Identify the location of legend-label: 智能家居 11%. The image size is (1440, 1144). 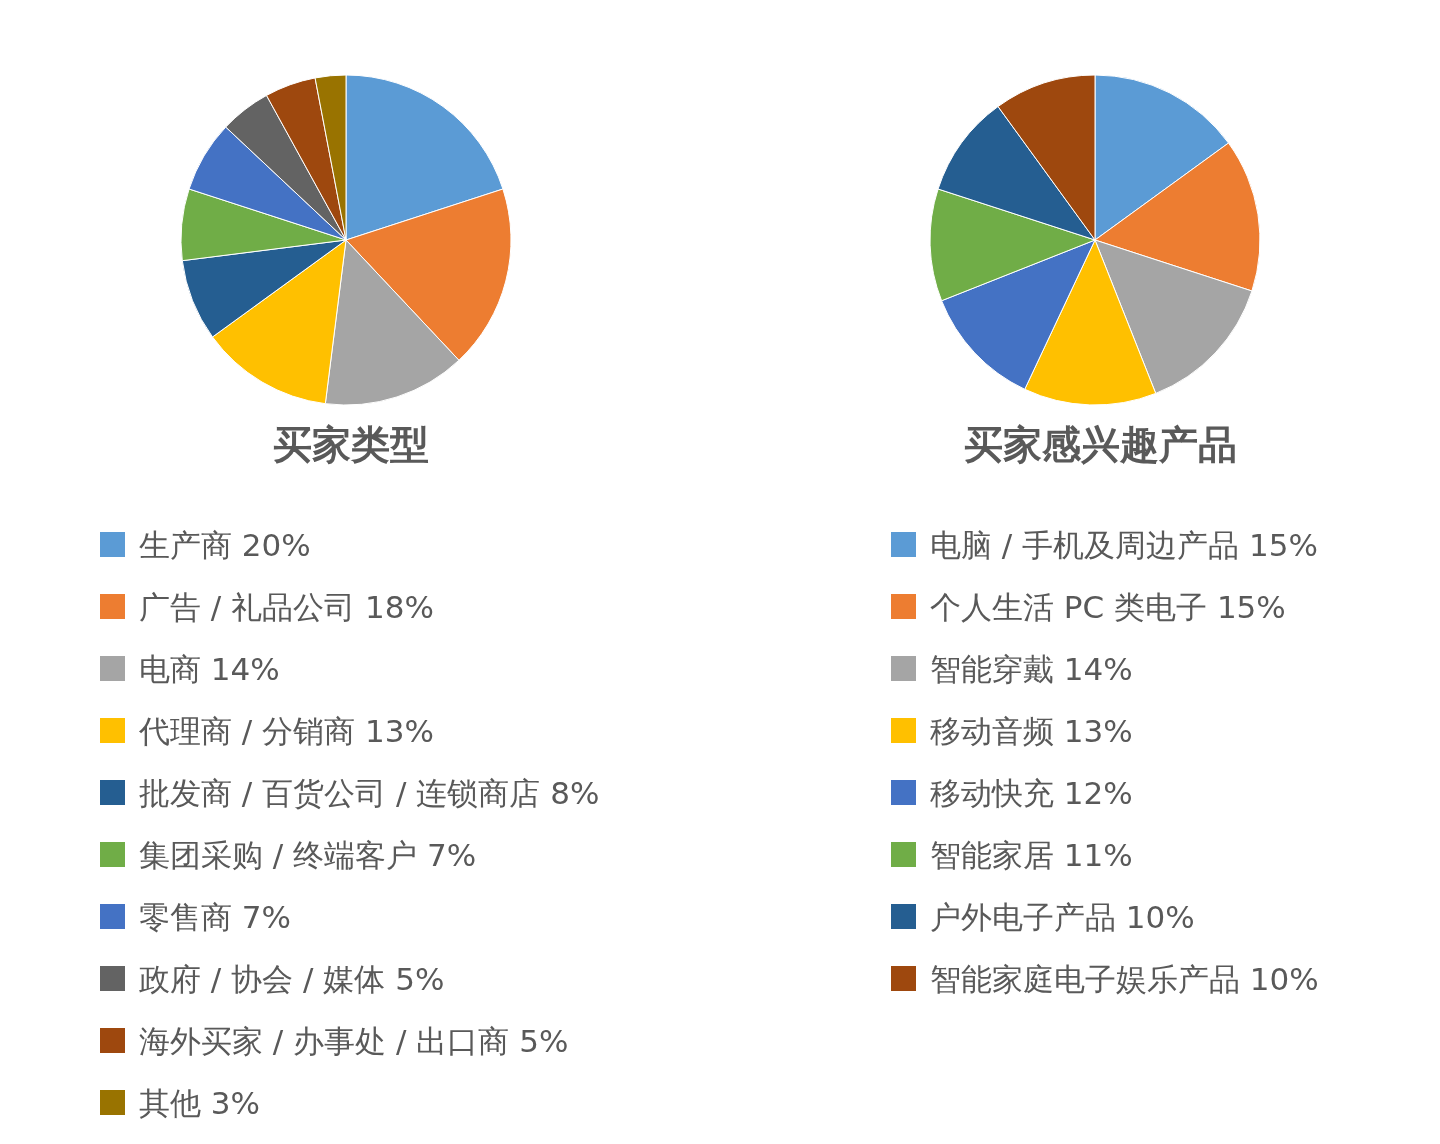
(1031, 854).